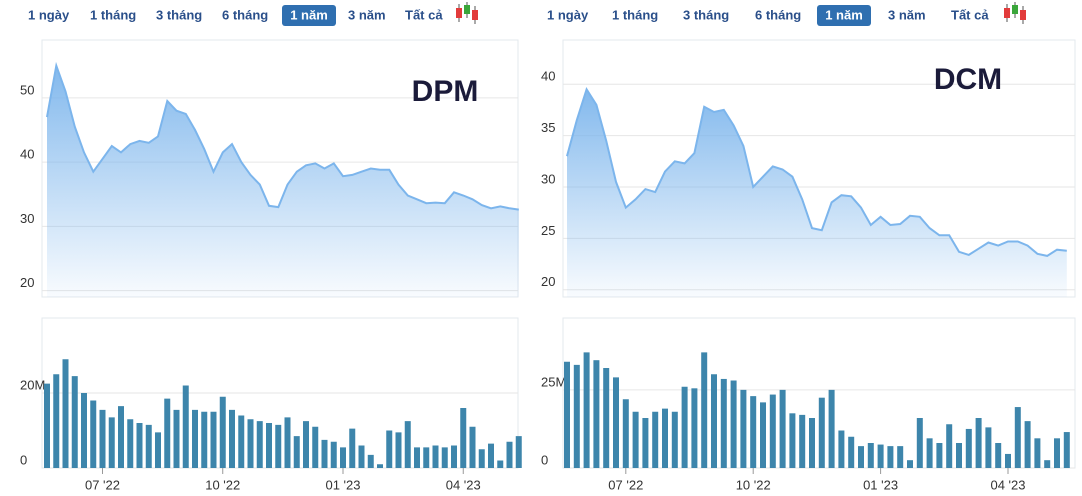 This screenshot has width=1082, height=496. What do you see at coordinates (548, 230) in the screenshot?
I see `y-tick-label: 25` at bounding box center [548, 230].